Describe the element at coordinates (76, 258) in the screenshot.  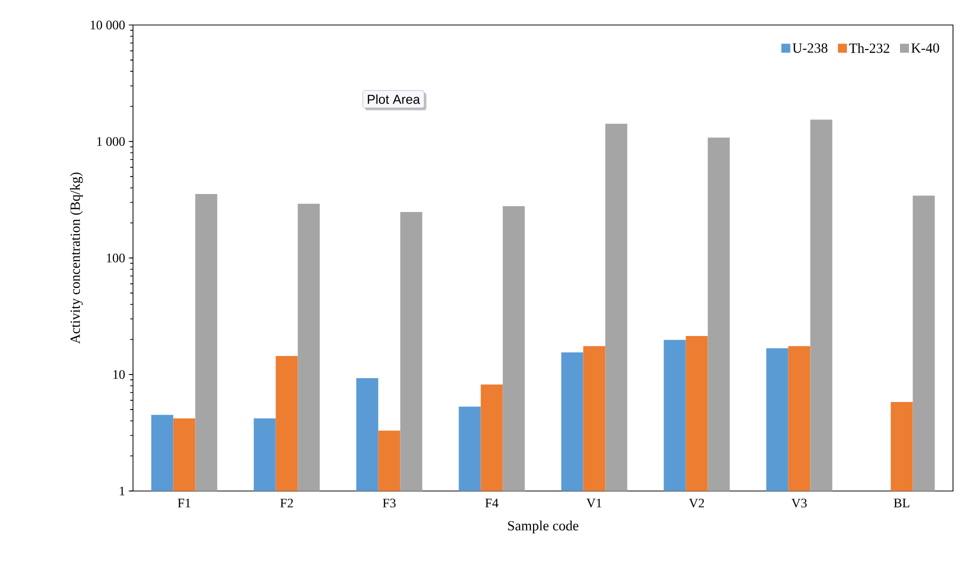
I see `y-axis-title: Activity concentration (Bq/kg)` at that location.